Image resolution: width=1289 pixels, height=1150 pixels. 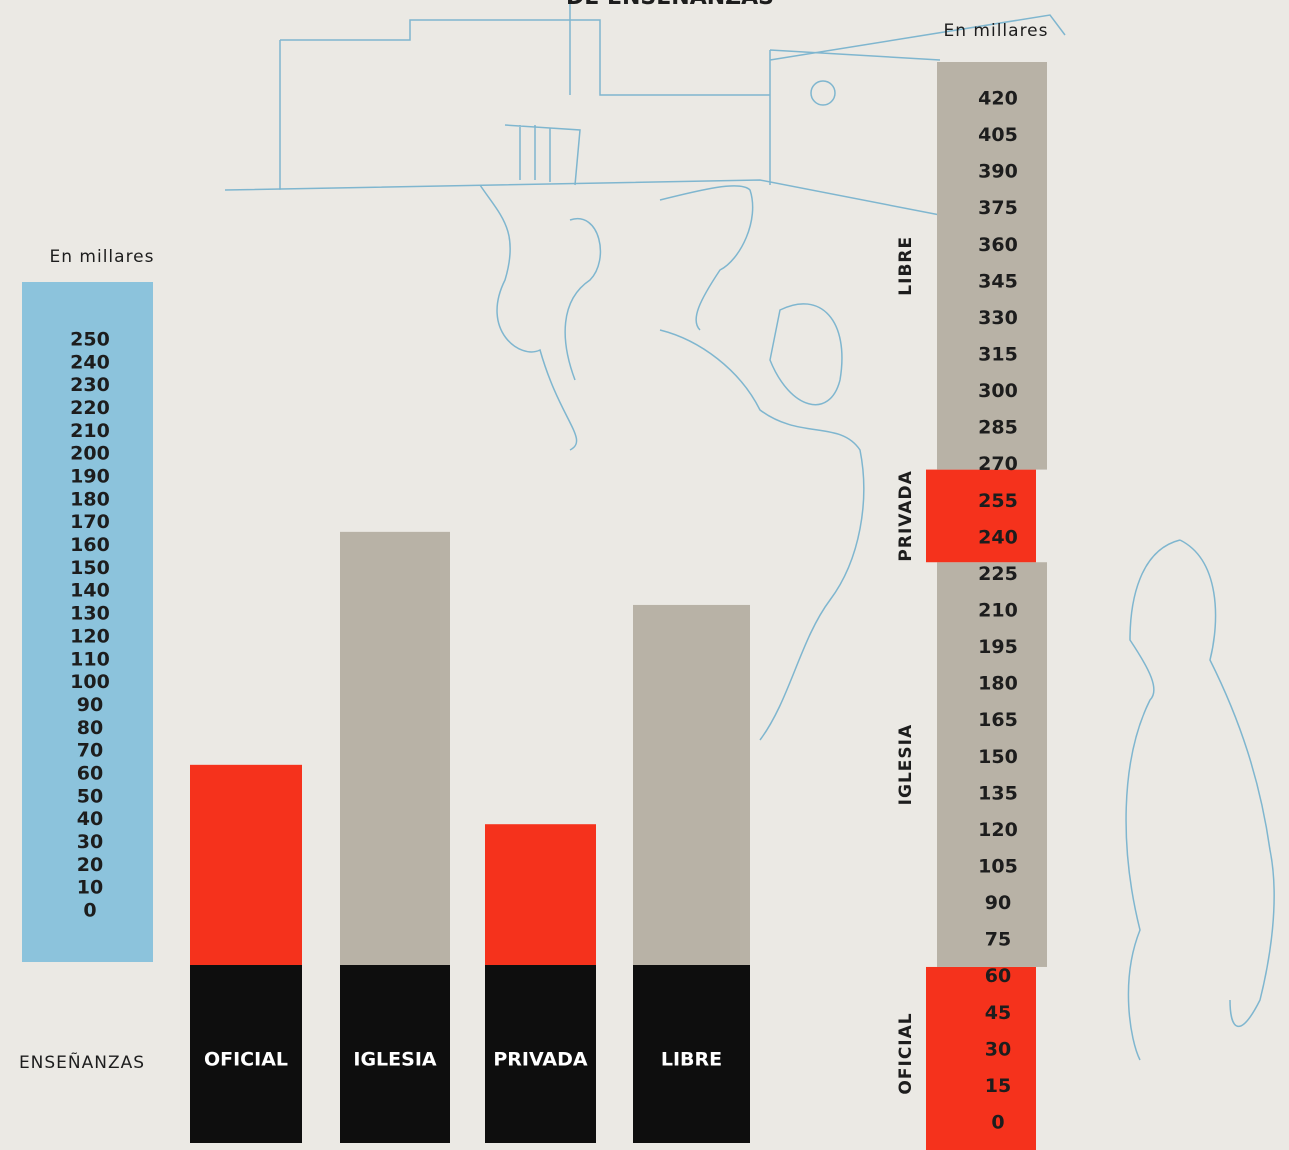 I want to click on stack-tick-label: 210, so click(x=998, y=611).